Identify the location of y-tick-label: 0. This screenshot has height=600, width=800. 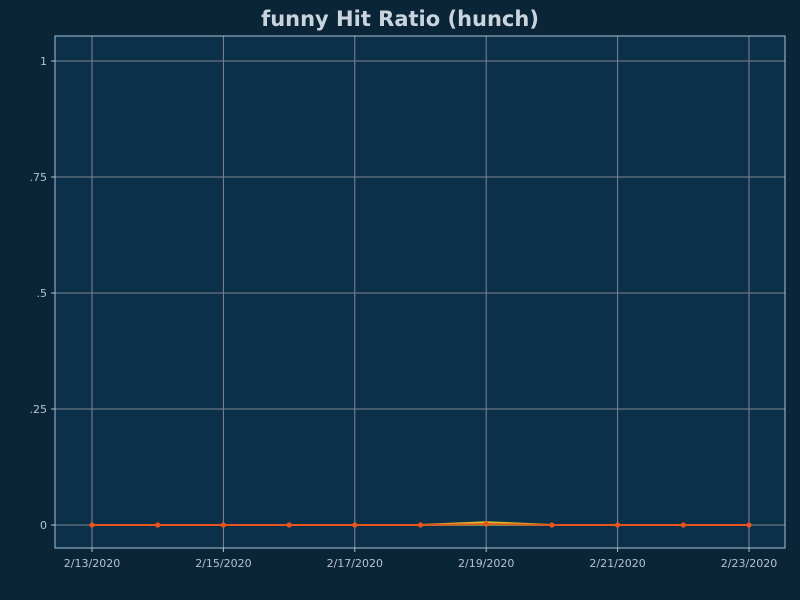
(43, 525).